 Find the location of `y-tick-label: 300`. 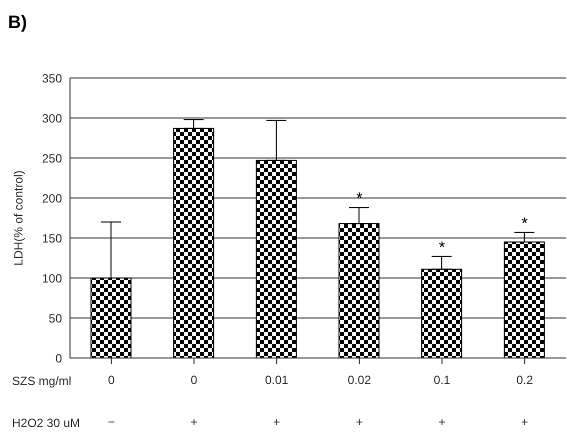

y-tick-label: 300 is located at coordinates (52, 118).